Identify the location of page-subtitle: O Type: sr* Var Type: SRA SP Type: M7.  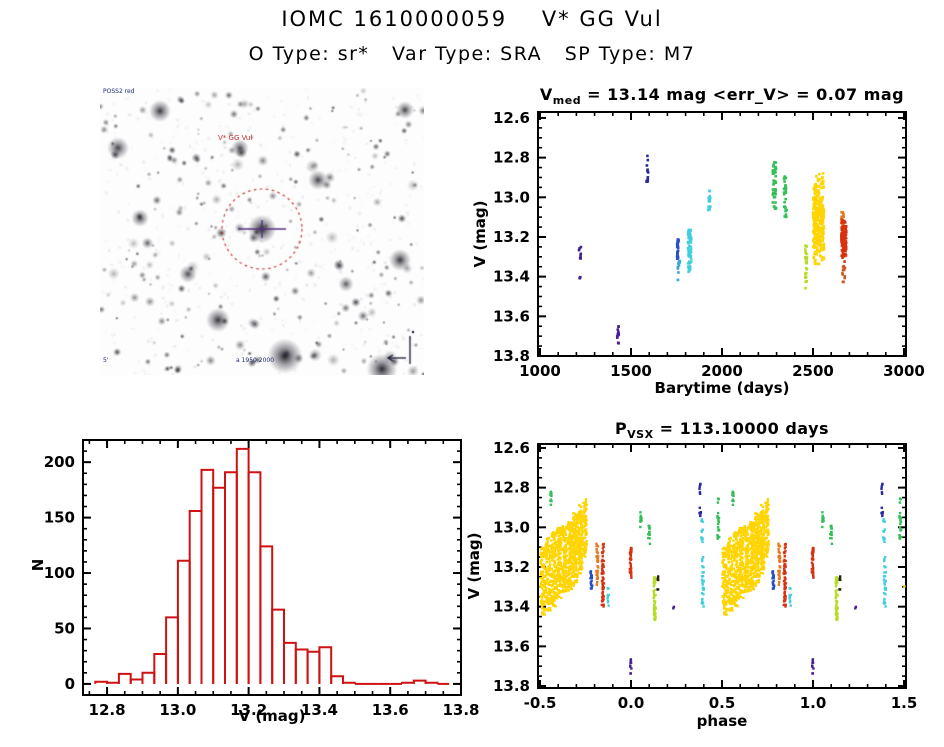
(472, 54).